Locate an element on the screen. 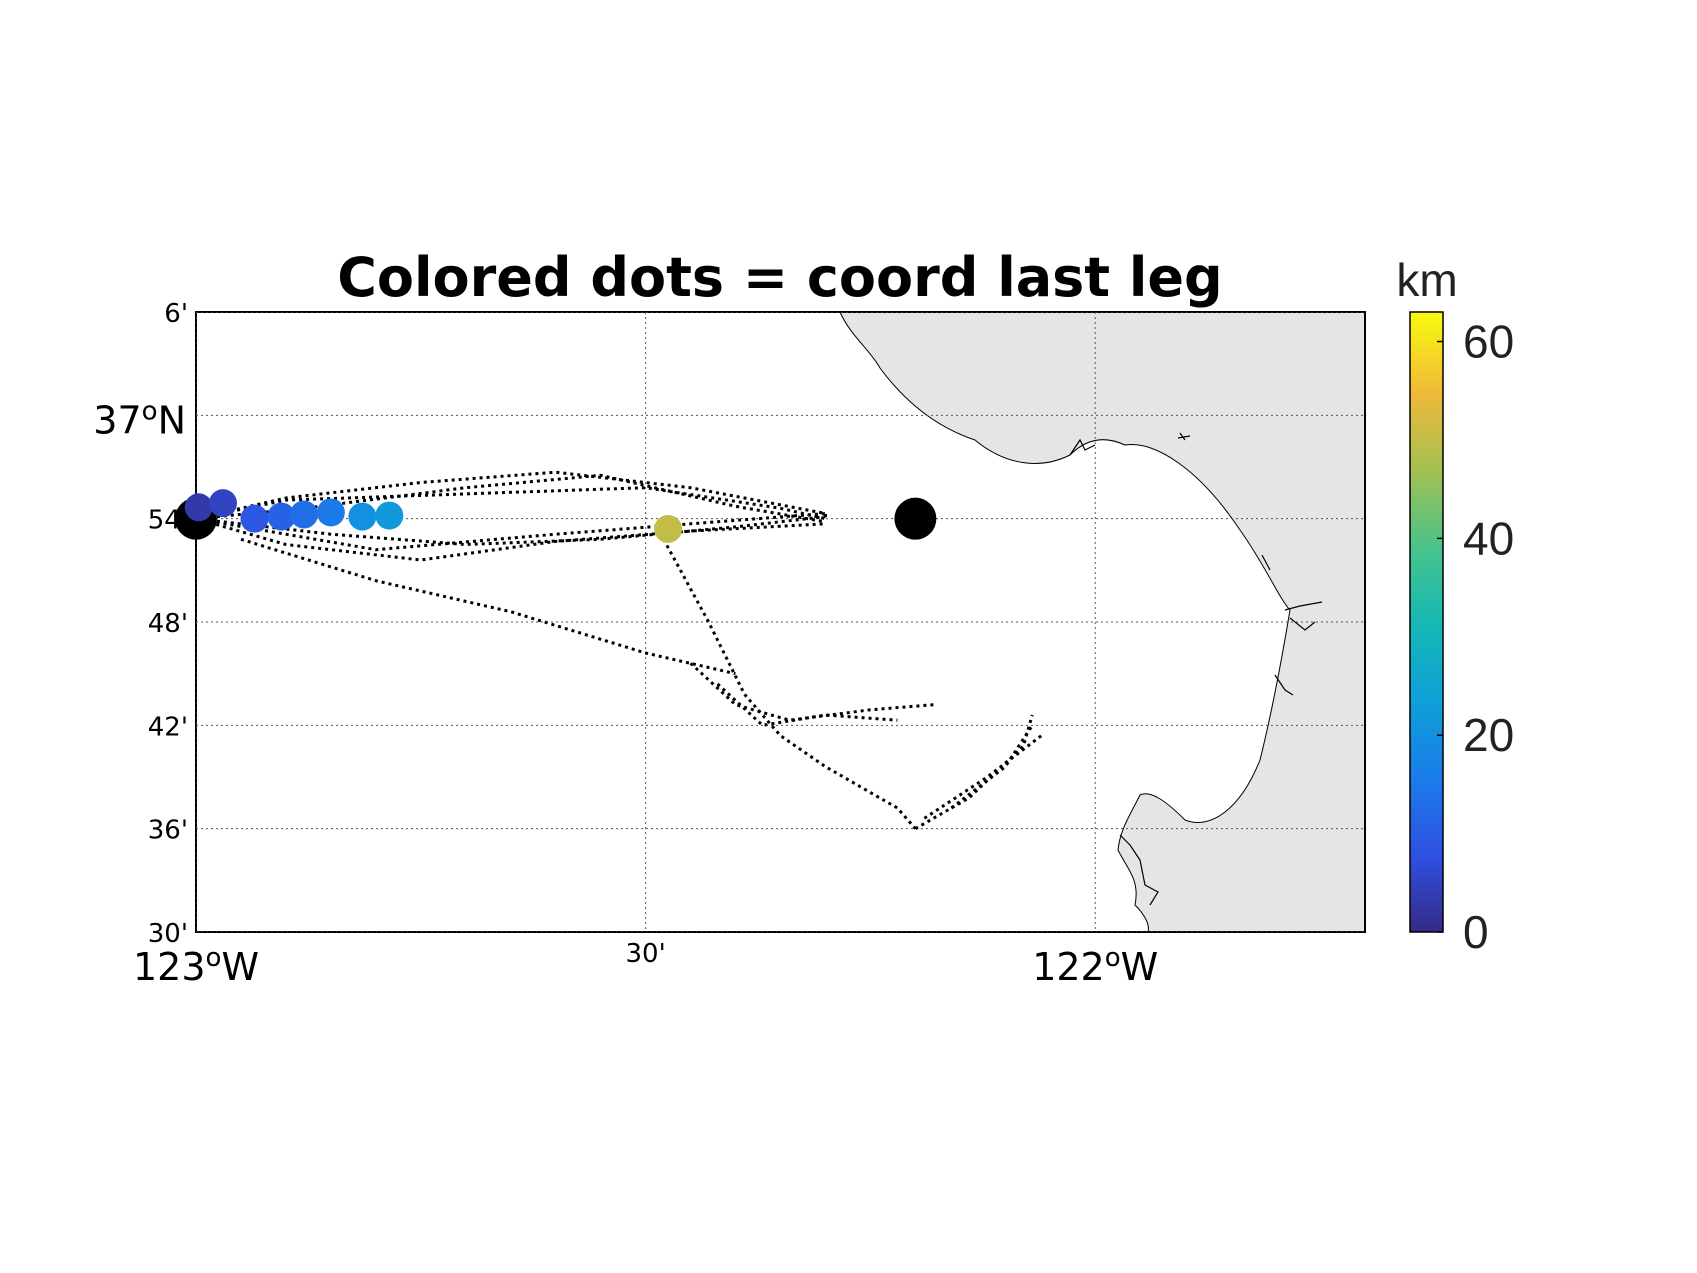  colorbar-tick-label: 60 is located at coordinates (1488, 342).